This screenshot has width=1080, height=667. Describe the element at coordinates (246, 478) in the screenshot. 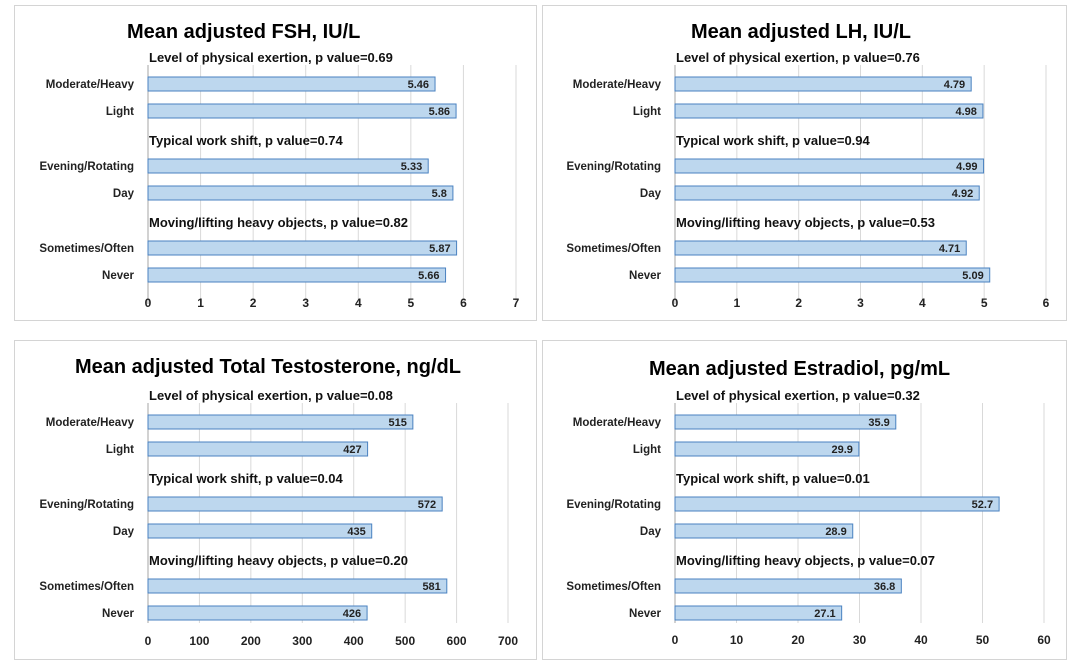

I see `group-label: Typical work shift, p value=0.04` at that location.